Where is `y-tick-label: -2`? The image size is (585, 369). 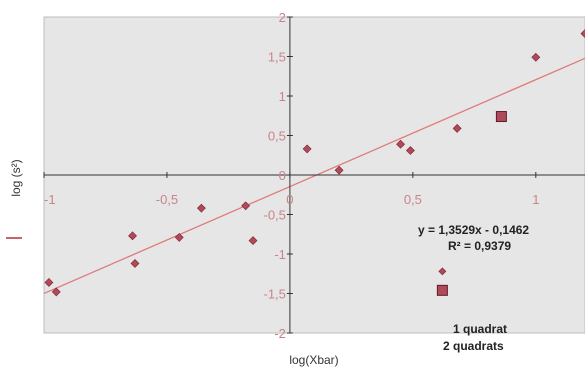
y-tick-label: -2 is located at coordinates (280, 333).